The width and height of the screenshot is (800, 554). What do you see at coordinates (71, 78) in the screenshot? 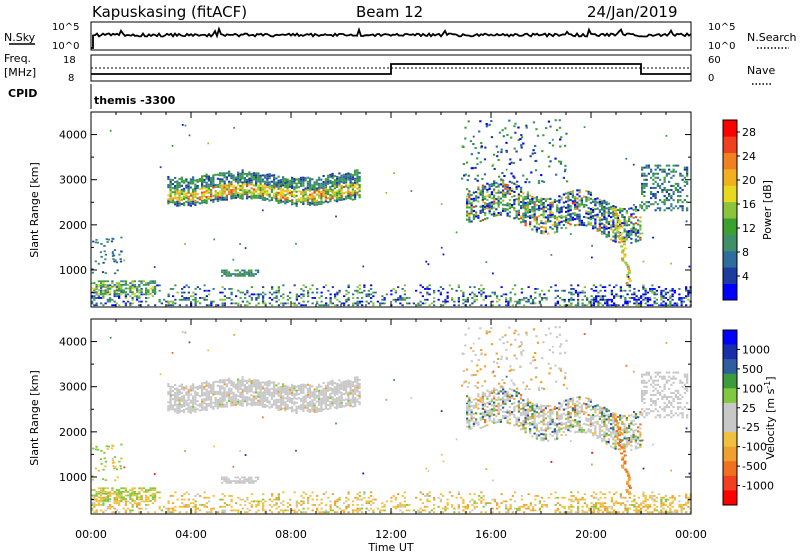
I see `freq-tick-bottom: 8` at bounding box center [71, 78].